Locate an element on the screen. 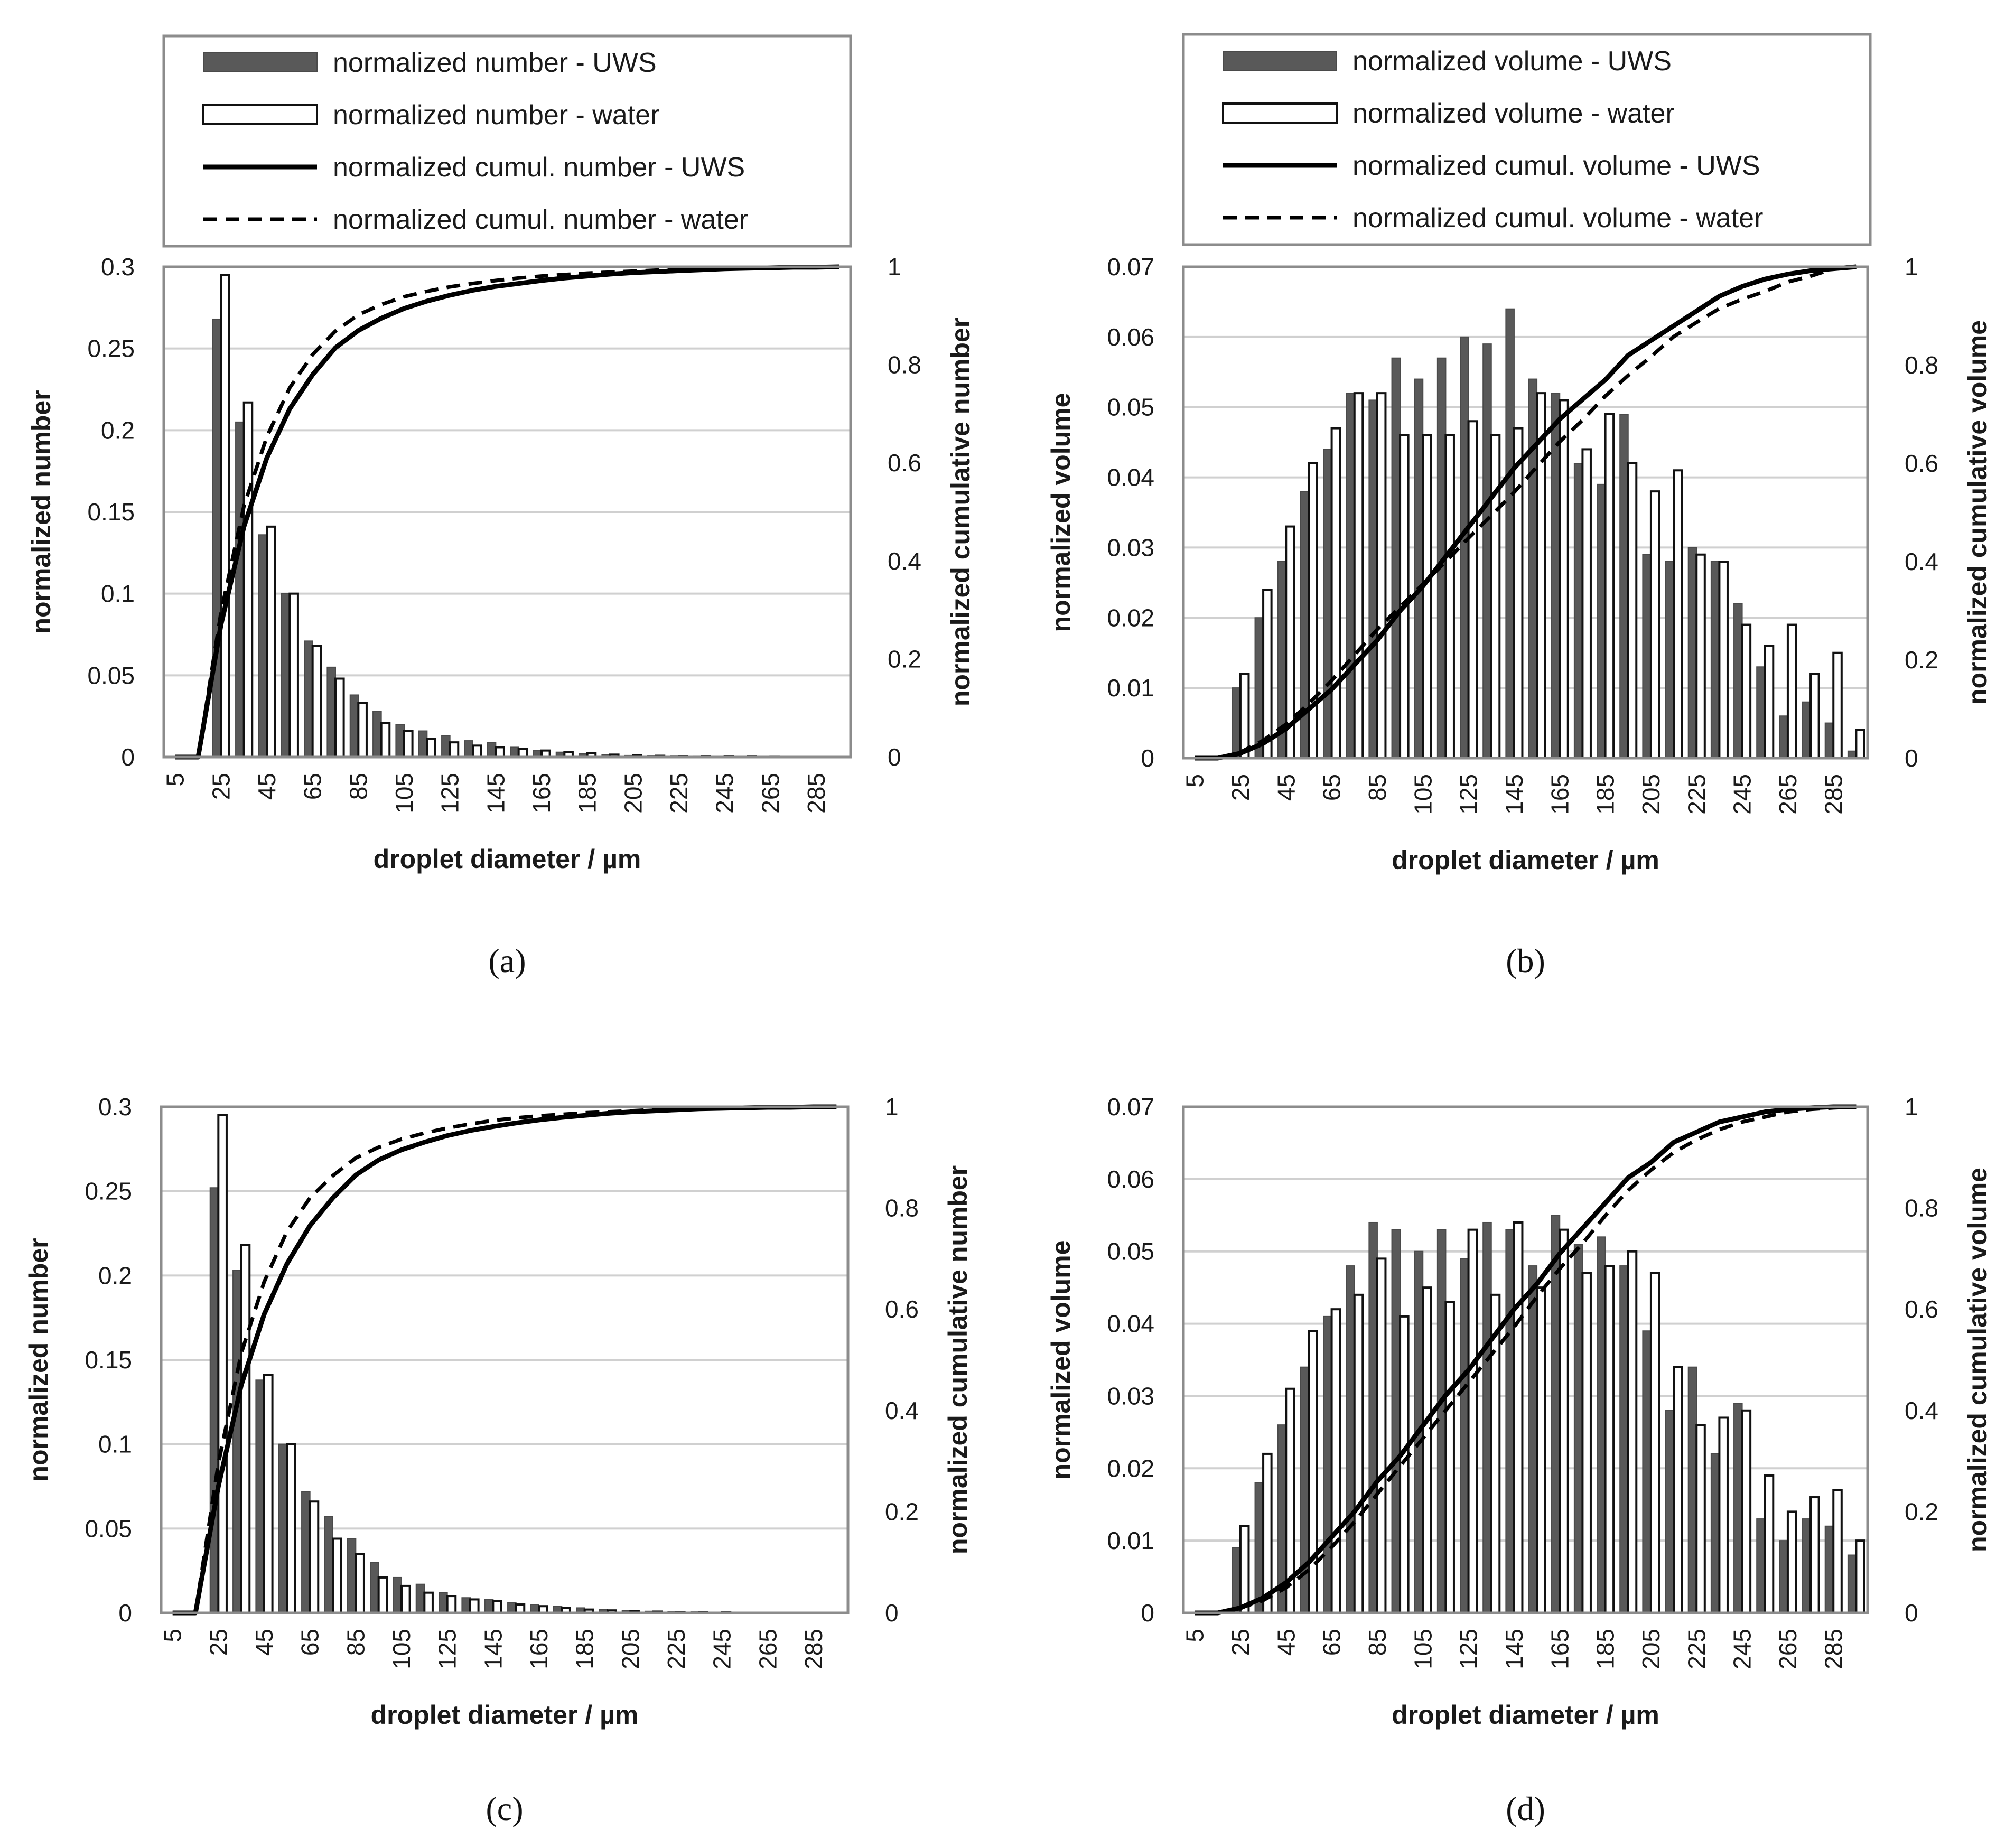  y2-tick-label: 0.2 is located at coordinates (1921, 1511).